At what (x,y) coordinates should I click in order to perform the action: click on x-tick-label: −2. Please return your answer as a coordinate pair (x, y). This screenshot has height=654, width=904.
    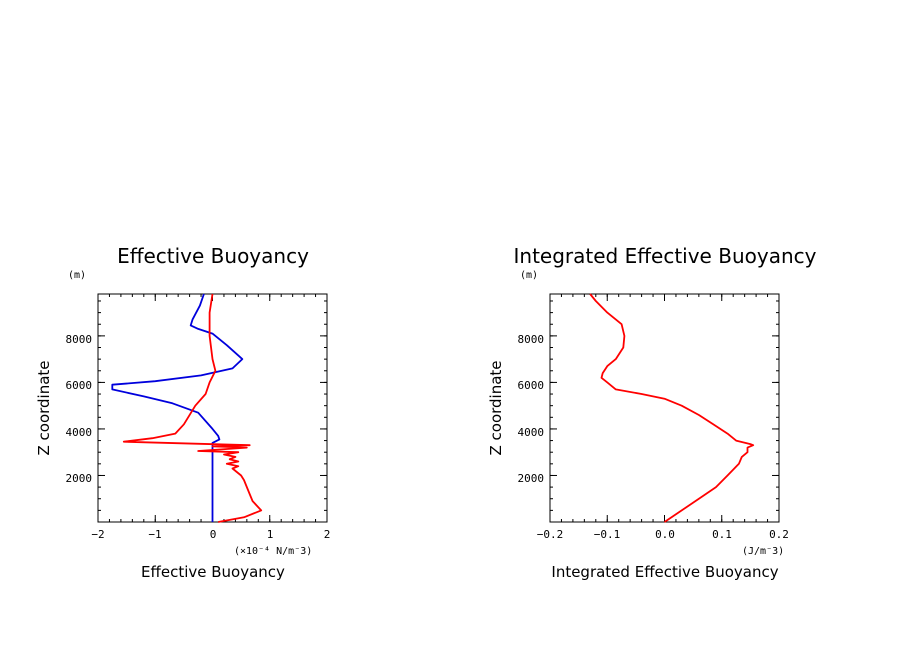
    Looking at the image, I should click on (97, 534).